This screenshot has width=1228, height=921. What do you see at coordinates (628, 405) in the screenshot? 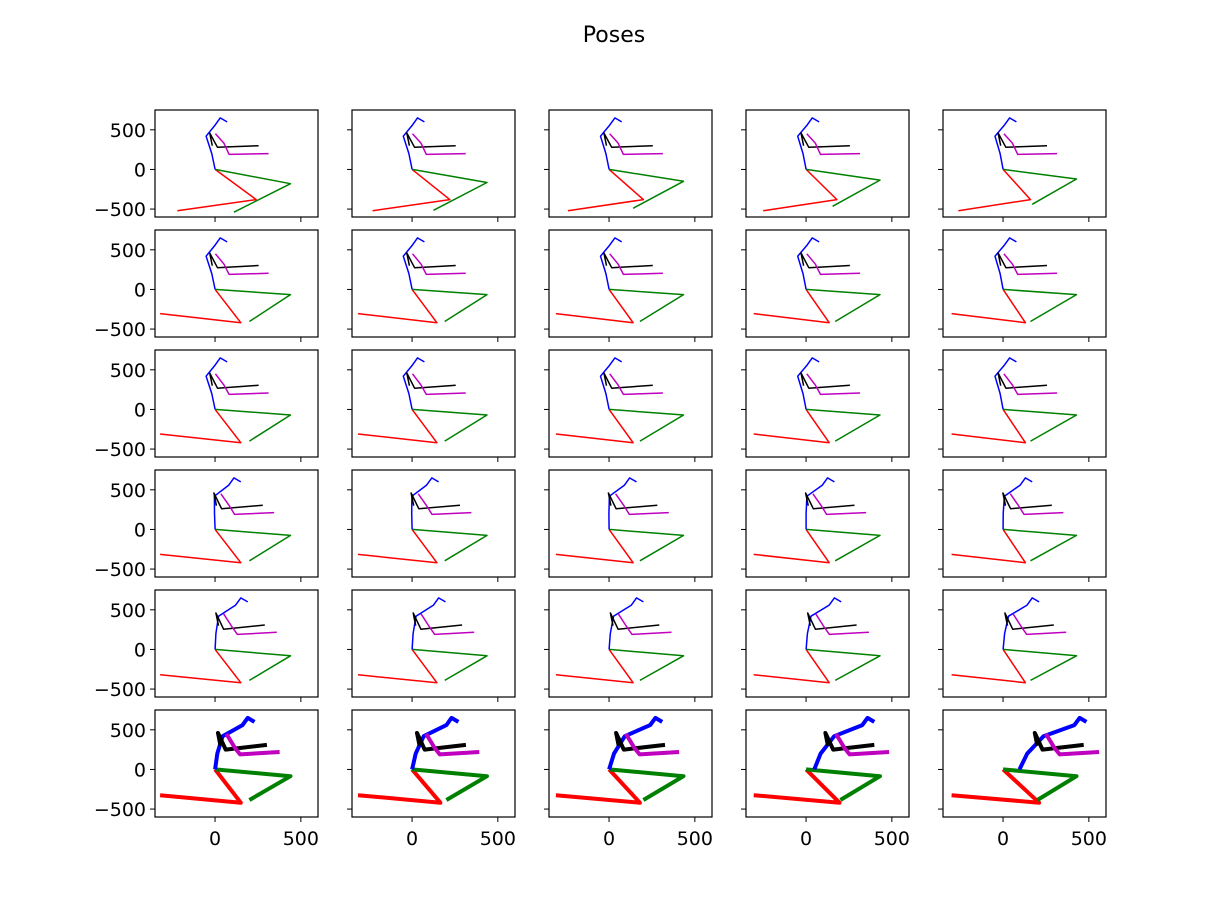
I see `subplot-r3-c3` at bounding box center [628, 405].